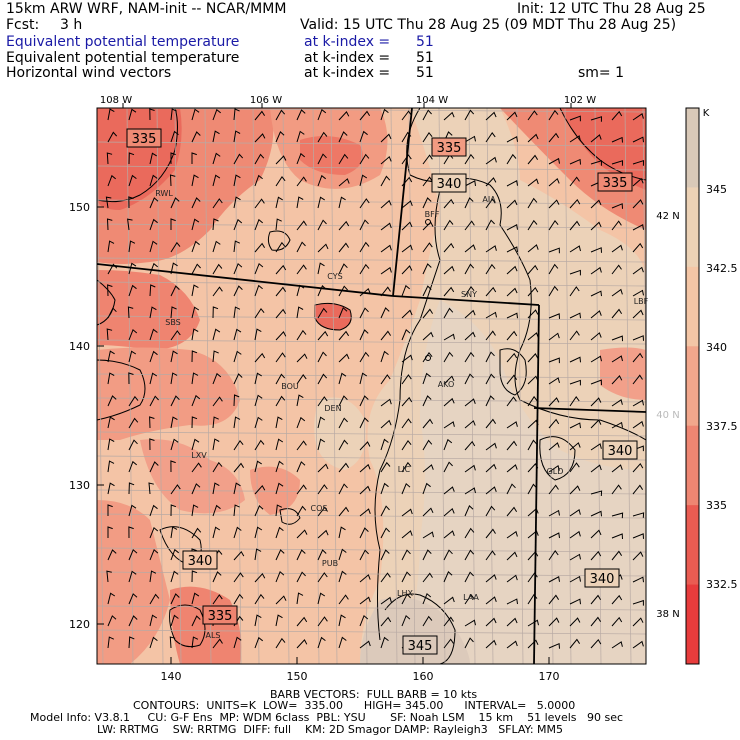  Describe the element at coordinates (79, 346) in the screenshot. I see `grid-label-y-140: 140` at that location.